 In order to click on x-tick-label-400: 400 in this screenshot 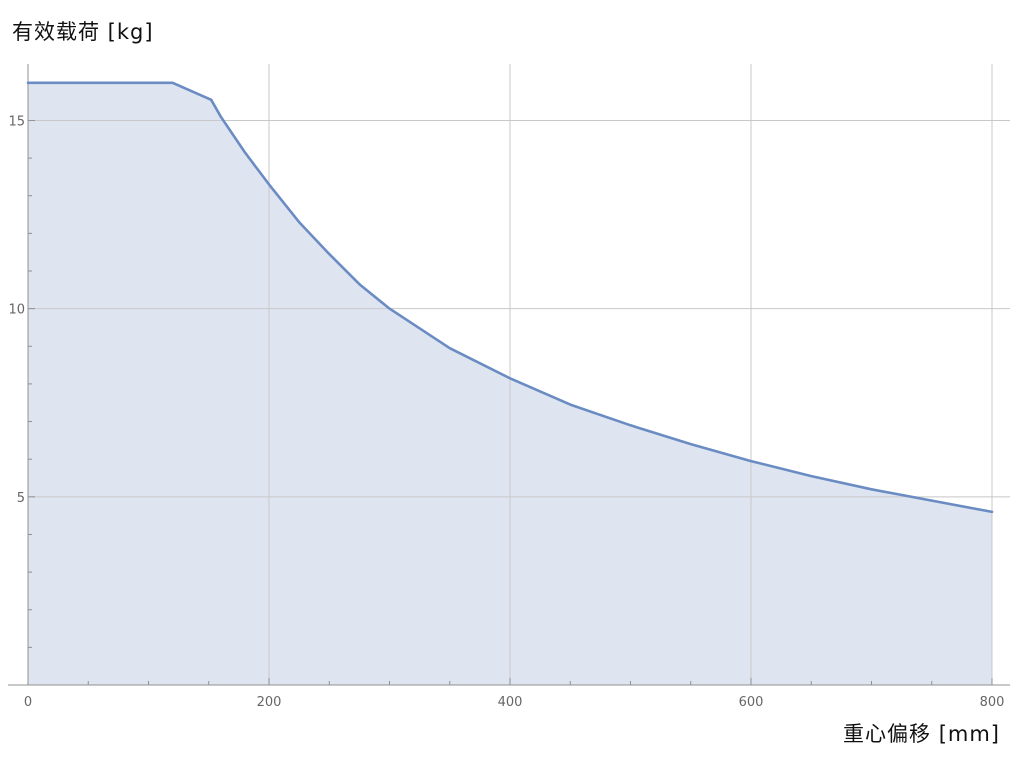, I will do `click(510, 702)`.